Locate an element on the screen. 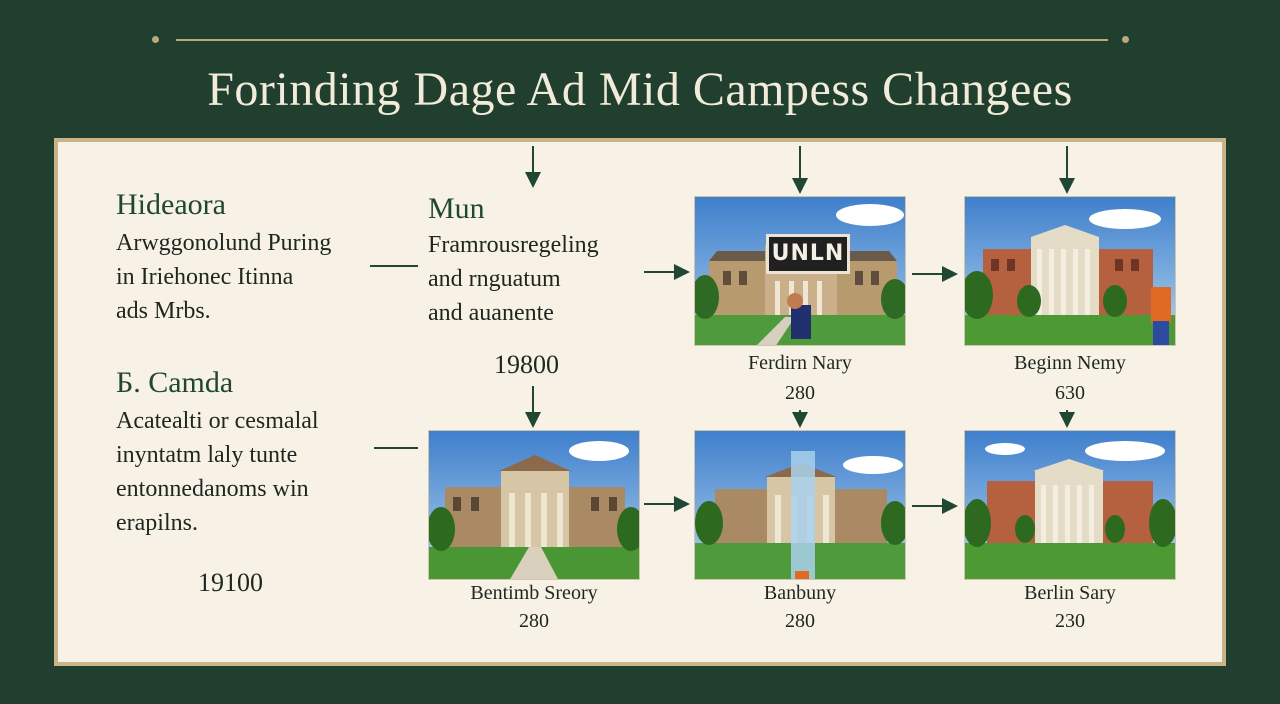 The width and height of the screenshot is (1280, 704). text-line: in Iriehonec Itinna is located at coordinates (205, 277).